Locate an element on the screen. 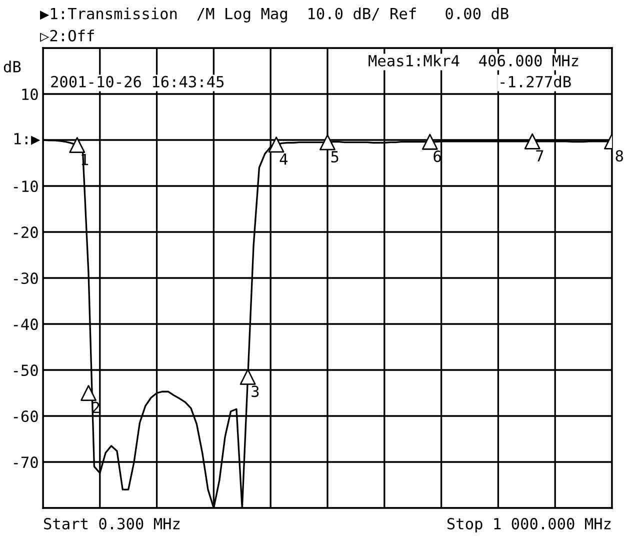 The height and width of the screenshot is (551, 640). text: Start 0.300 MHz is located at coordinates (112, 524).